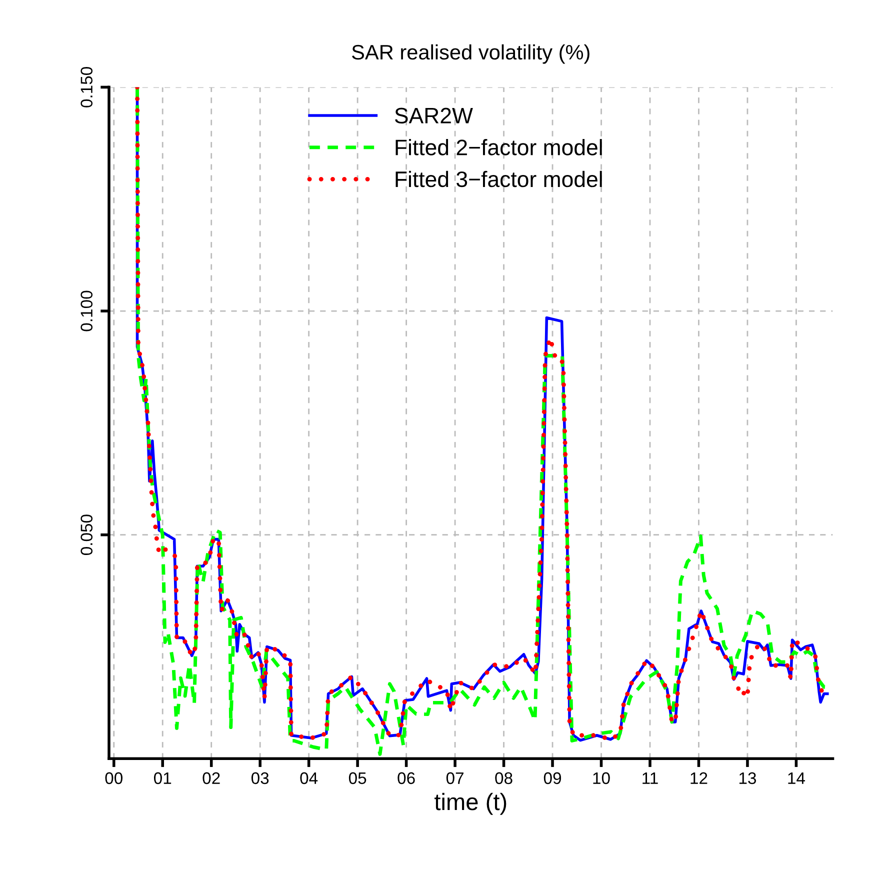 Image resolution: width=872 pixels, height=872 pixels. What do you see at coordinates (357, 778) in the screenshot?
I see `x-tick-label: 05` at bounding box center [357, 778].